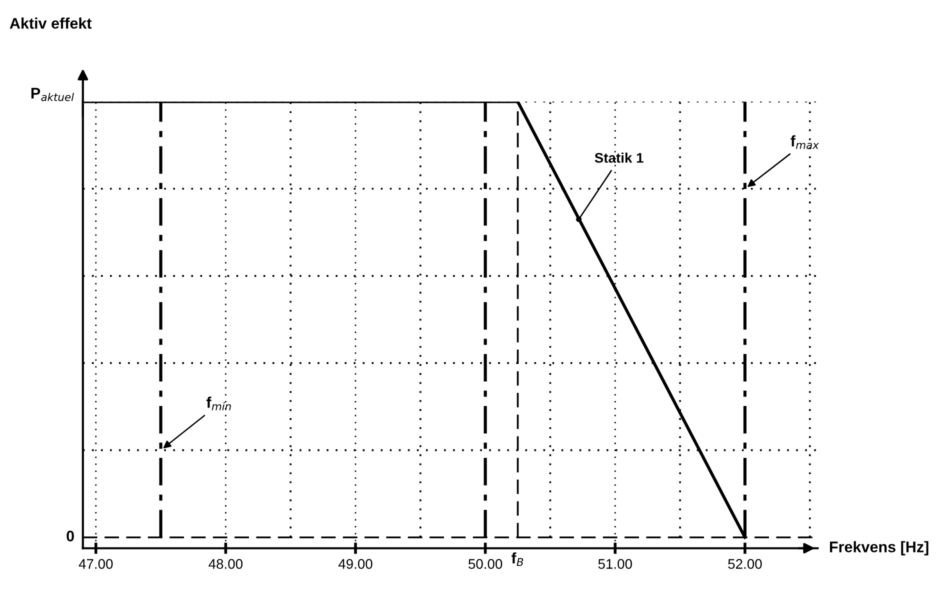  I want to click on ref-line-label: f$_{max}$, so click(805, 142).